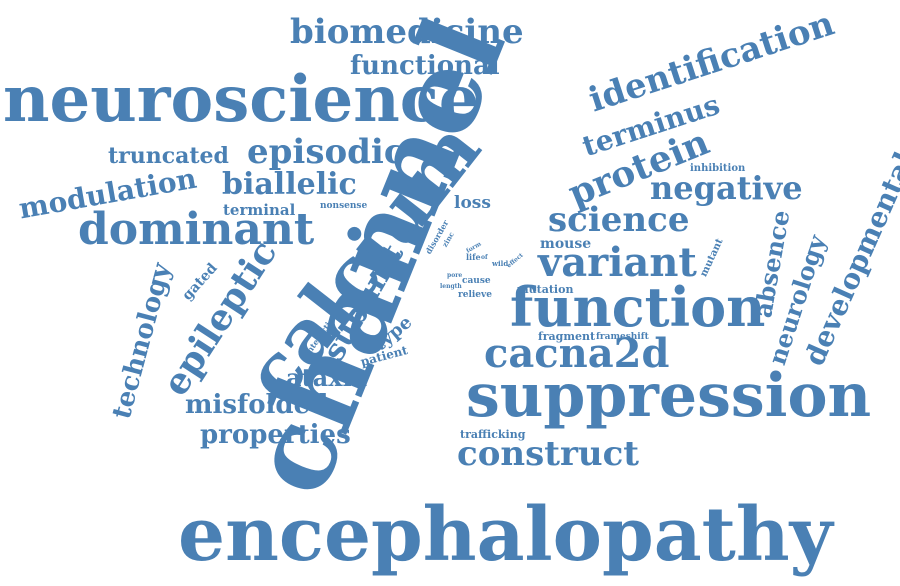 This screenshot has width=900, height=586. I want to click on word-functional: functional, so click(425, 66).